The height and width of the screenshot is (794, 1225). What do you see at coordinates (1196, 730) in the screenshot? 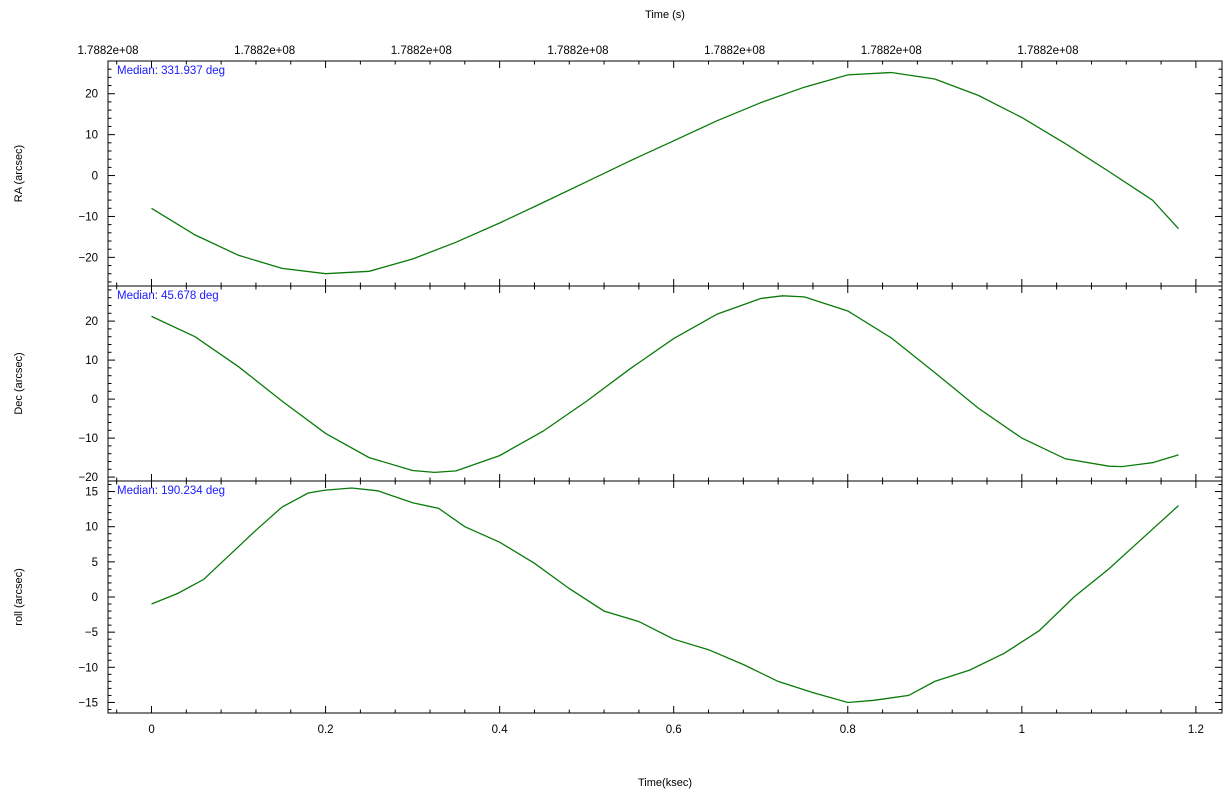
I see `x-tick-label: 1.2` at bounding box center [1196, 730].